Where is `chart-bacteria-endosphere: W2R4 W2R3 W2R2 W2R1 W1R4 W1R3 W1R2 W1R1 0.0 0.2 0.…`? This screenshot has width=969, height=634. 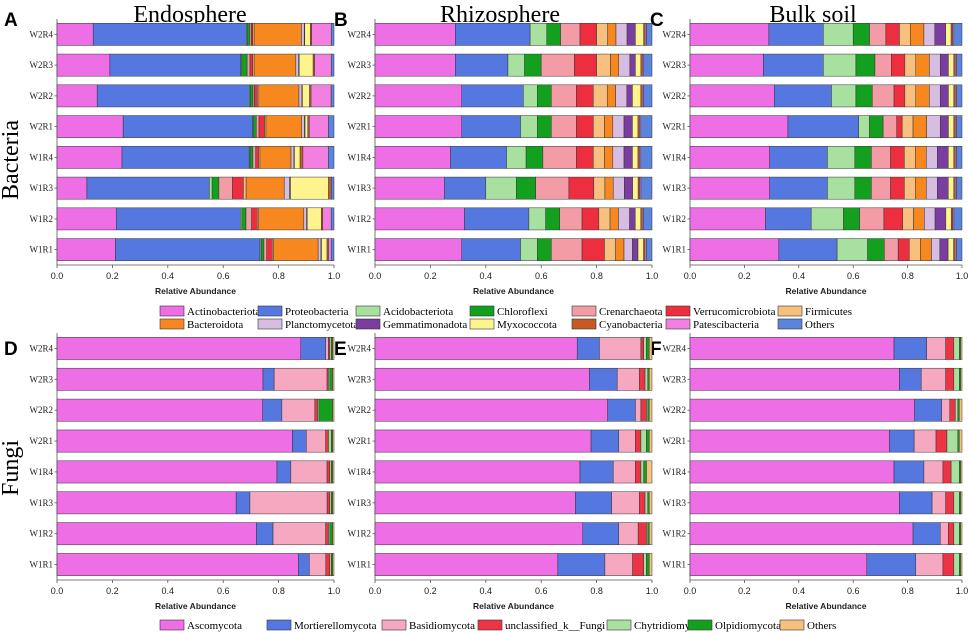 chart-bacteria-endosphere: W2R4 W2R3 W2R2 W2R1 W1R4 W1R3 W1R2 W1R1 0.0 0.2 0.… is located at coordinates (185, 157).